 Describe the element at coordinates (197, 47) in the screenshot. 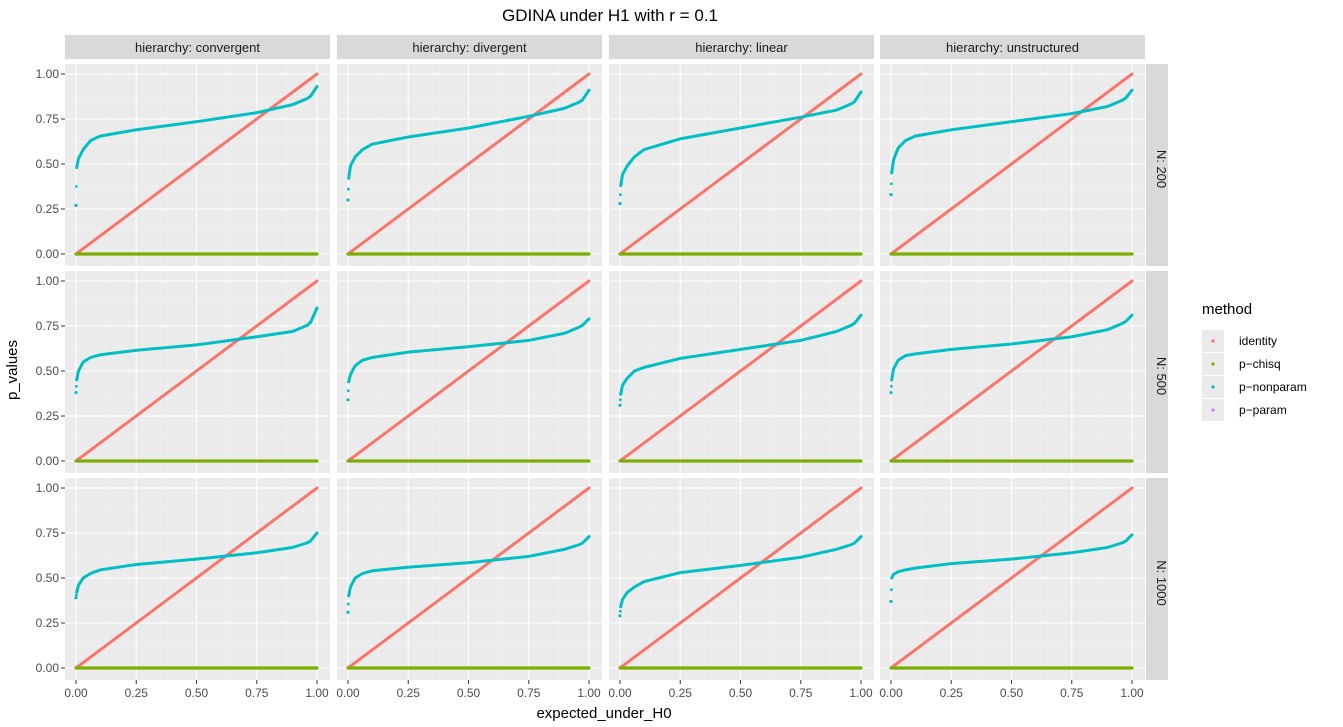

I see `facet-label-col: hierarchy: convergent` at that location.